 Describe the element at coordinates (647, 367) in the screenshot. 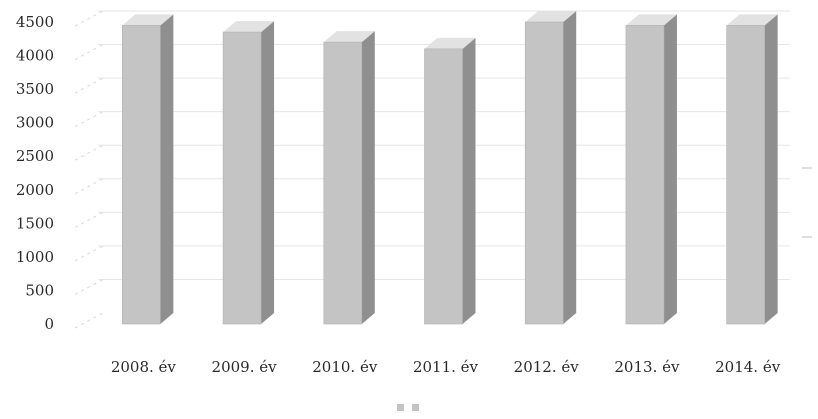

I see `x-category-label: 2013. év` at that location.